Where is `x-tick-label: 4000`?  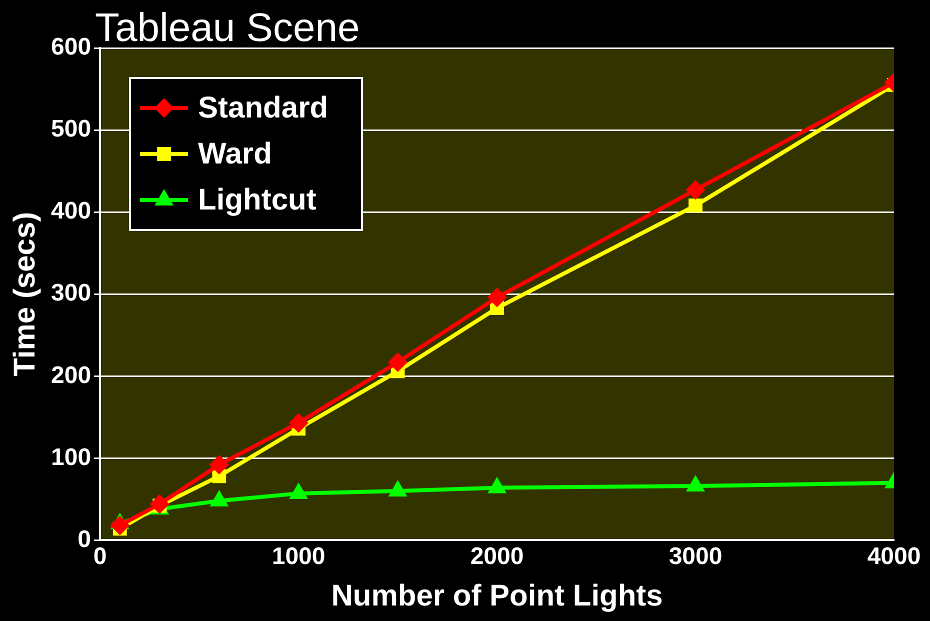 x-tick-label: 4000 is located at coordinates (894, 556).